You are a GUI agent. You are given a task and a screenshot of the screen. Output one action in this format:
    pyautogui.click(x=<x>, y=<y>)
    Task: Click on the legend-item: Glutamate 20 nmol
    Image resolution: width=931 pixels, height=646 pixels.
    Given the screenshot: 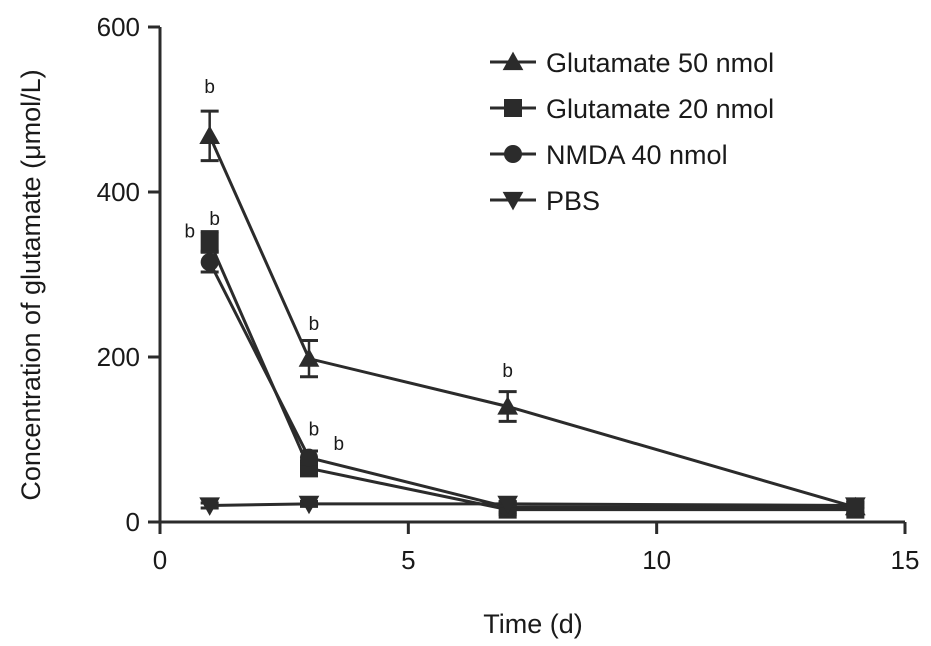 What is the action you would take?
    pyautogui.click(x=632, y=109)
    